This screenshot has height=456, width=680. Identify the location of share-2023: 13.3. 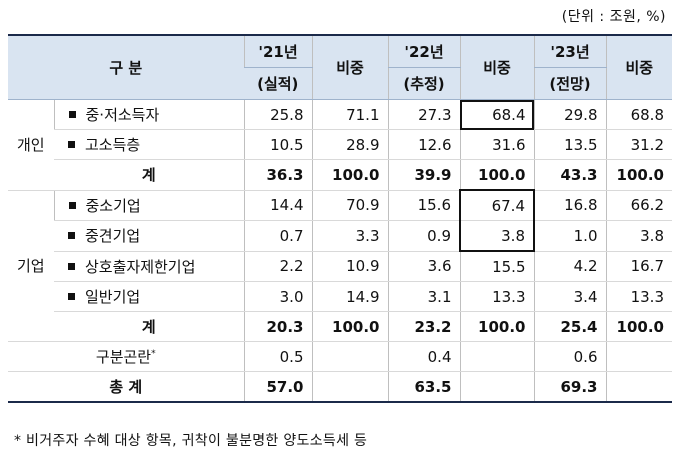
(638, 296).